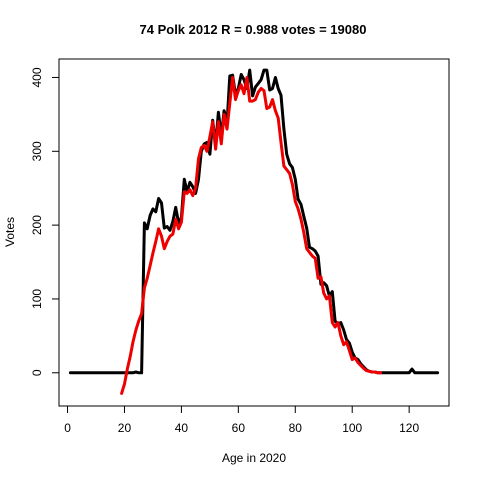 The image size is (480, 480). Describe the element at coordinates (125, 428) in the screenshot. I see `x-tick-label: 20` at that location.